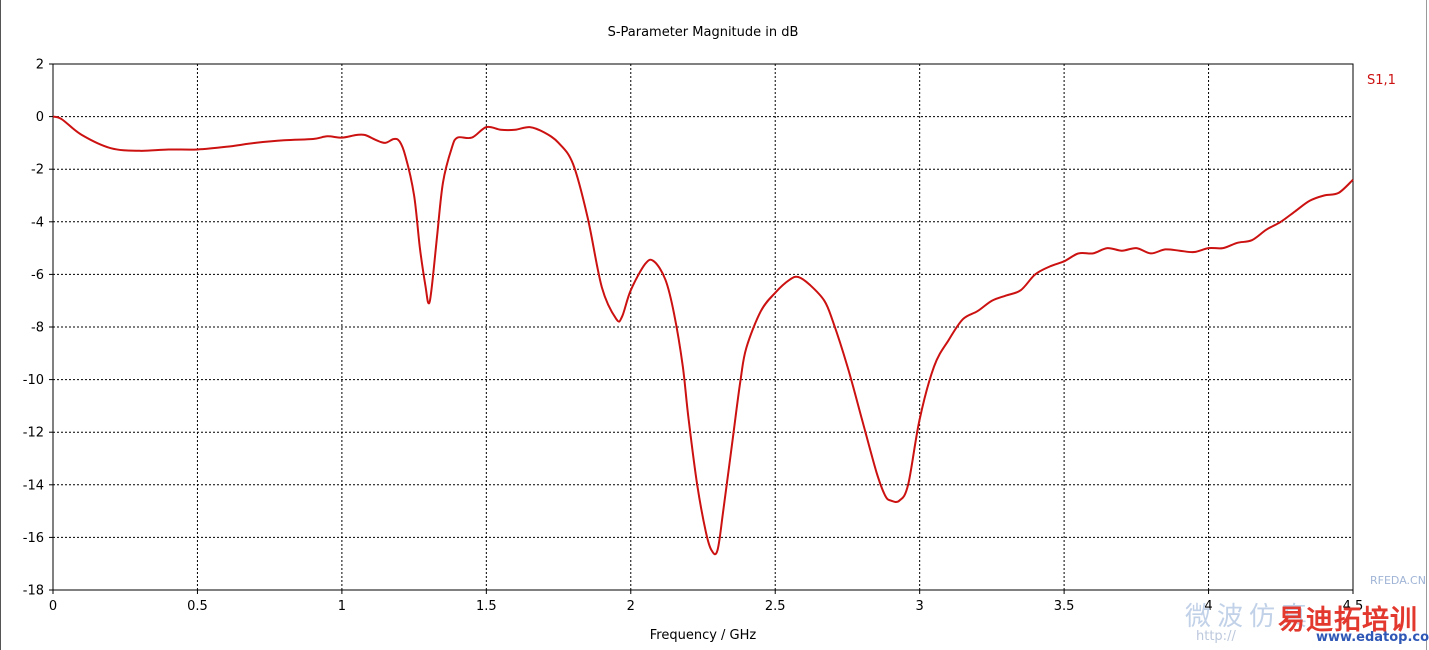 This screenshot has width=1429, height=650. I want to click on window-right-border, so click(1426, 325).